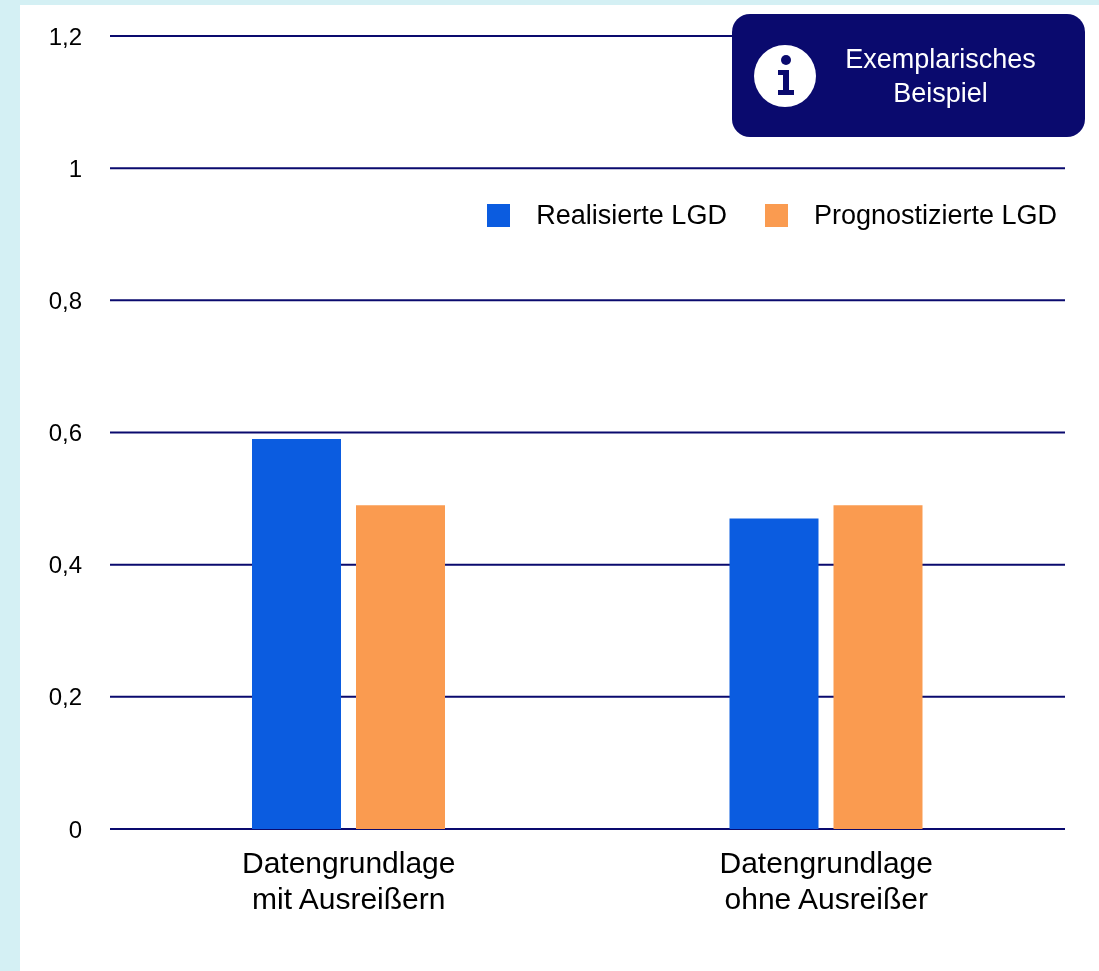 The height and width of the screenshot is (971, 1099). Describe the element at coordinates (935, 215) in the screenshot. I see `legend-label: Prognostizierte LGD` at that location.